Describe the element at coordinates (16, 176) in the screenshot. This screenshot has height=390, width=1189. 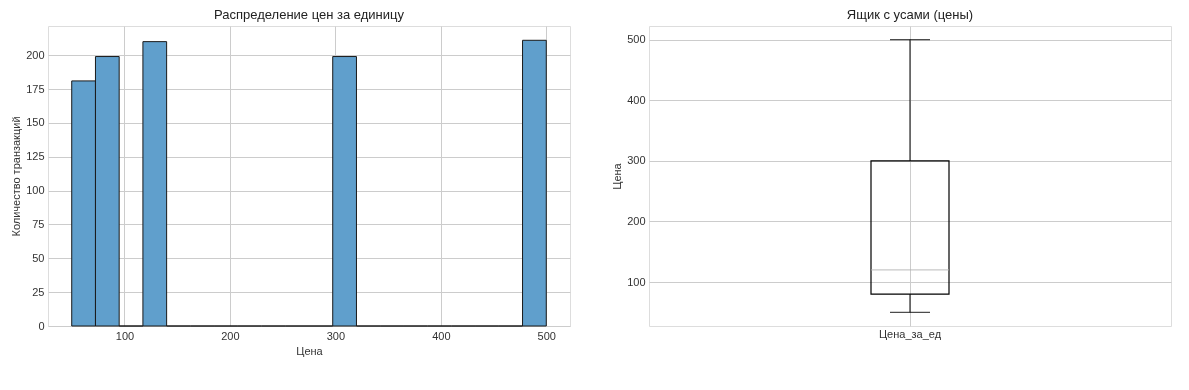
I see `y-axis-title: Количество транзакций` at that location.